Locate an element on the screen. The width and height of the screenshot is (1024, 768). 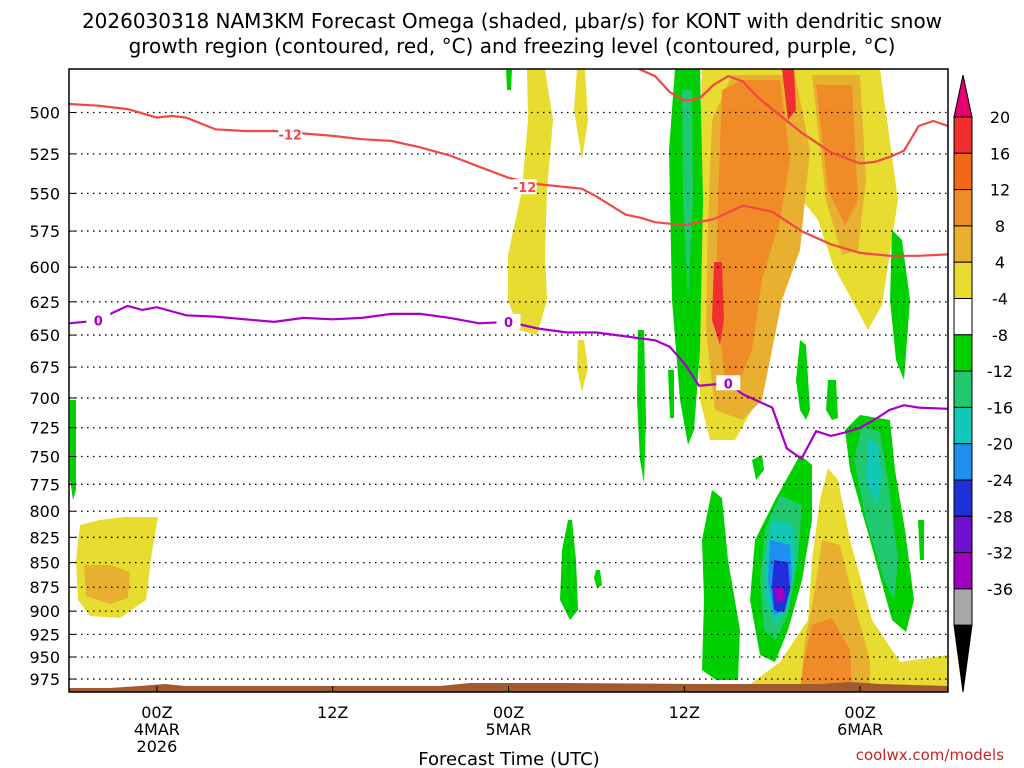
colorbar-label: 12 is located at coordinates (1000, 190).